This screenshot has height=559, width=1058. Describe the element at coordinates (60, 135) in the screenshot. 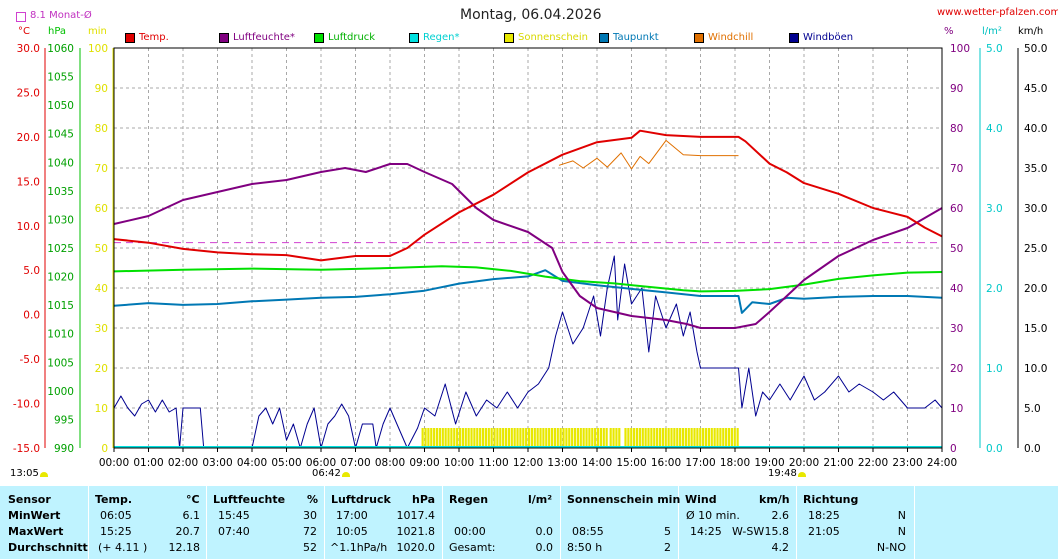

I see `axis-tick-pressure: 1045` at that location.